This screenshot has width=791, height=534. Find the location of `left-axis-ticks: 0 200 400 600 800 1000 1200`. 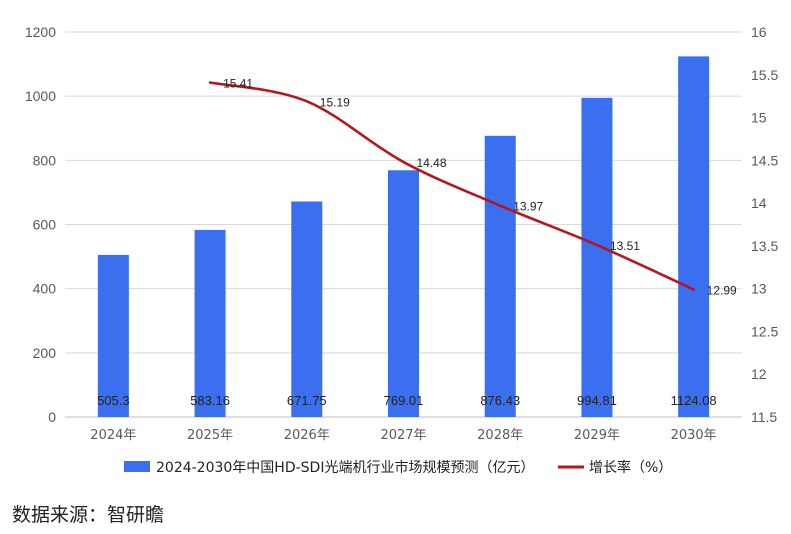

left-axis-ticks: 0 200 400 600 800 1000 1200 is located at coordinates (40, 224).